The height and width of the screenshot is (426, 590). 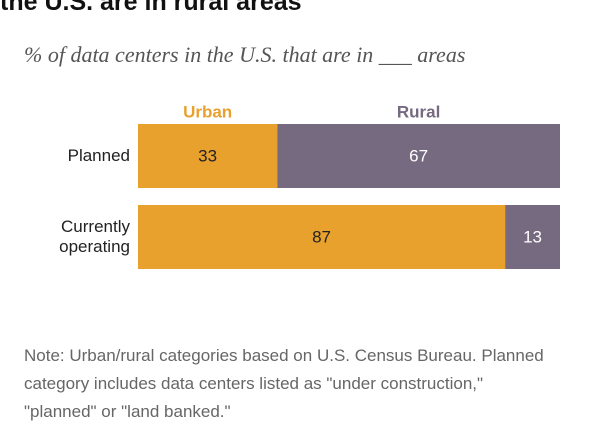 What do you see at coordinates (98, 155) in the screenshot?
I see `category-label: Planned` at bounding box center [98, 155].